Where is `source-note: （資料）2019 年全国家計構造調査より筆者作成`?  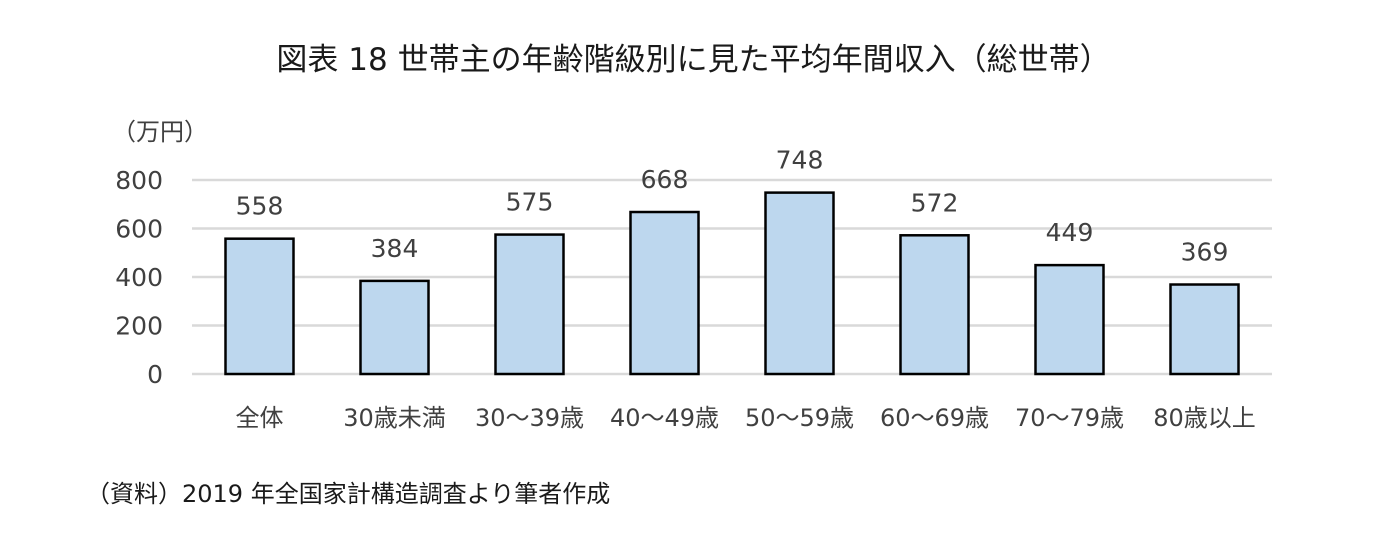
source-note: （資料）2019 年全国家計構造調査より筆者作成 is located at coordinates (348, 494).